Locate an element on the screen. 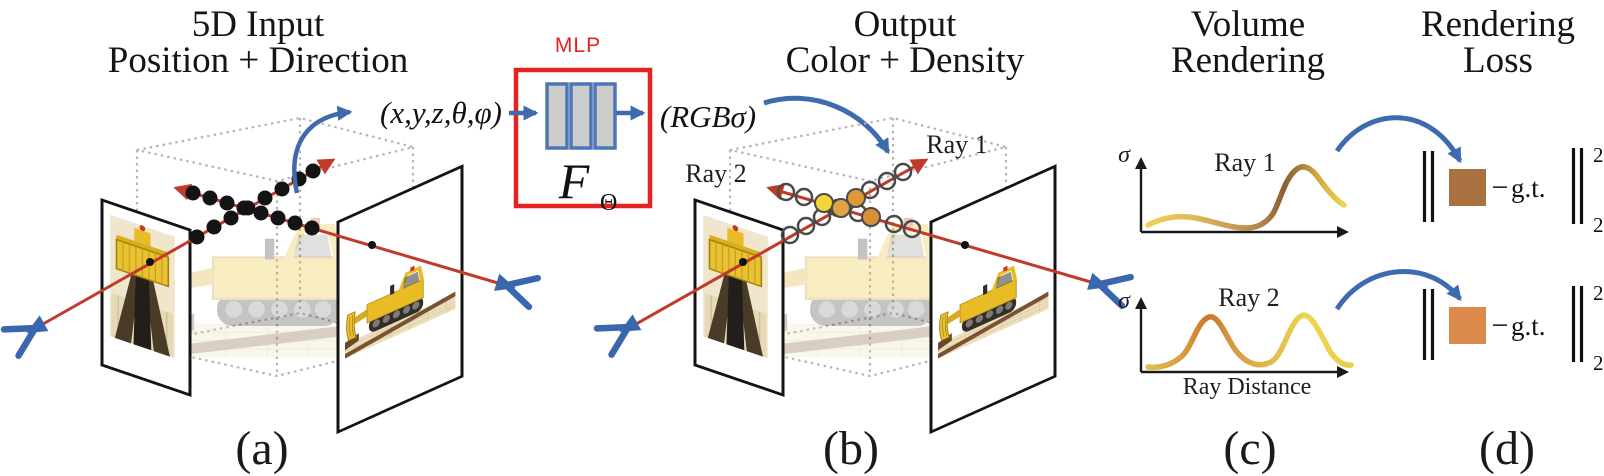 This screenshot has height=476, width=1604. panel-a-caption: (a) is located at coordinates (261, 448).